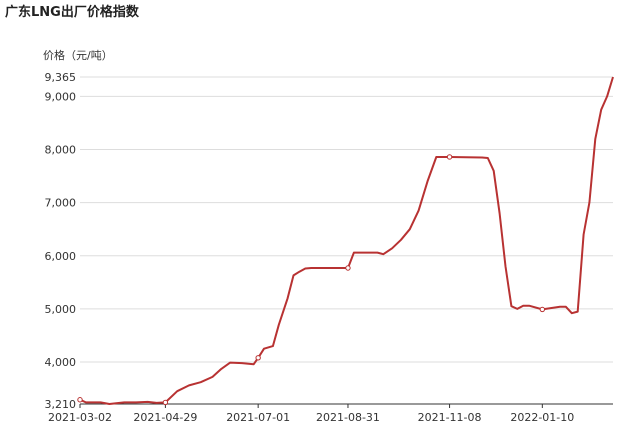 Image resolution: width=640 pixels, height=427 pixels. What do you see at coordinates (346, 405) in the screenshot?
I see `x-axis` at bounding box center [346, 405].